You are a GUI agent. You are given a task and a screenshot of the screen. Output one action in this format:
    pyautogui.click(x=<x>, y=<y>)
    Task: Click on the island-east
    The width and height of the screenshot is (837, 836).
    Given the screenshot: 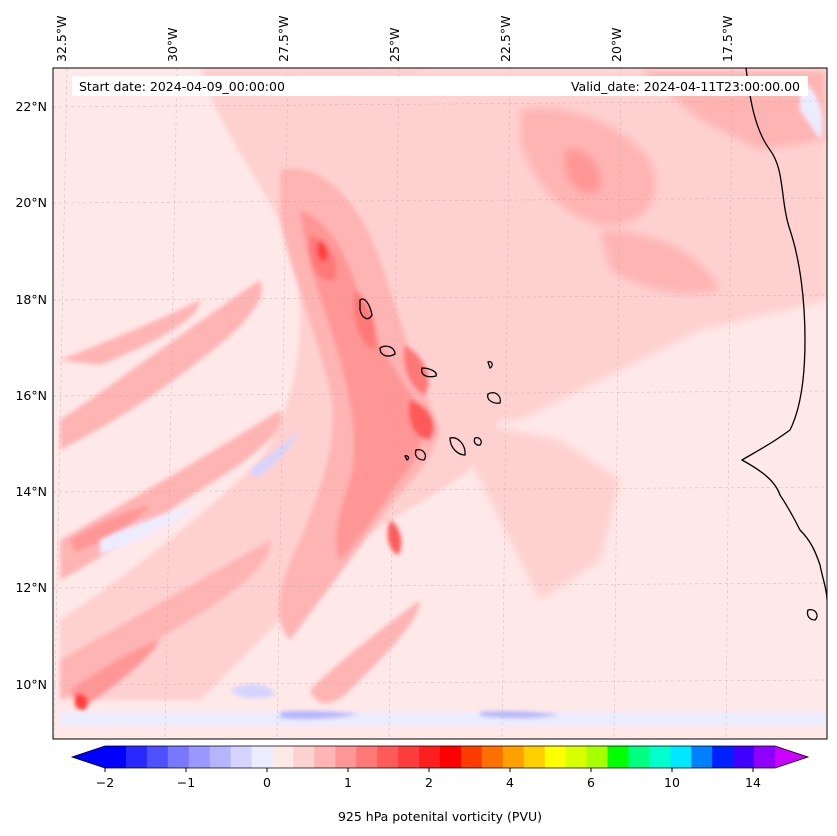 What is the action you would take?
    pyautogui.click(x=477, y=441)
    